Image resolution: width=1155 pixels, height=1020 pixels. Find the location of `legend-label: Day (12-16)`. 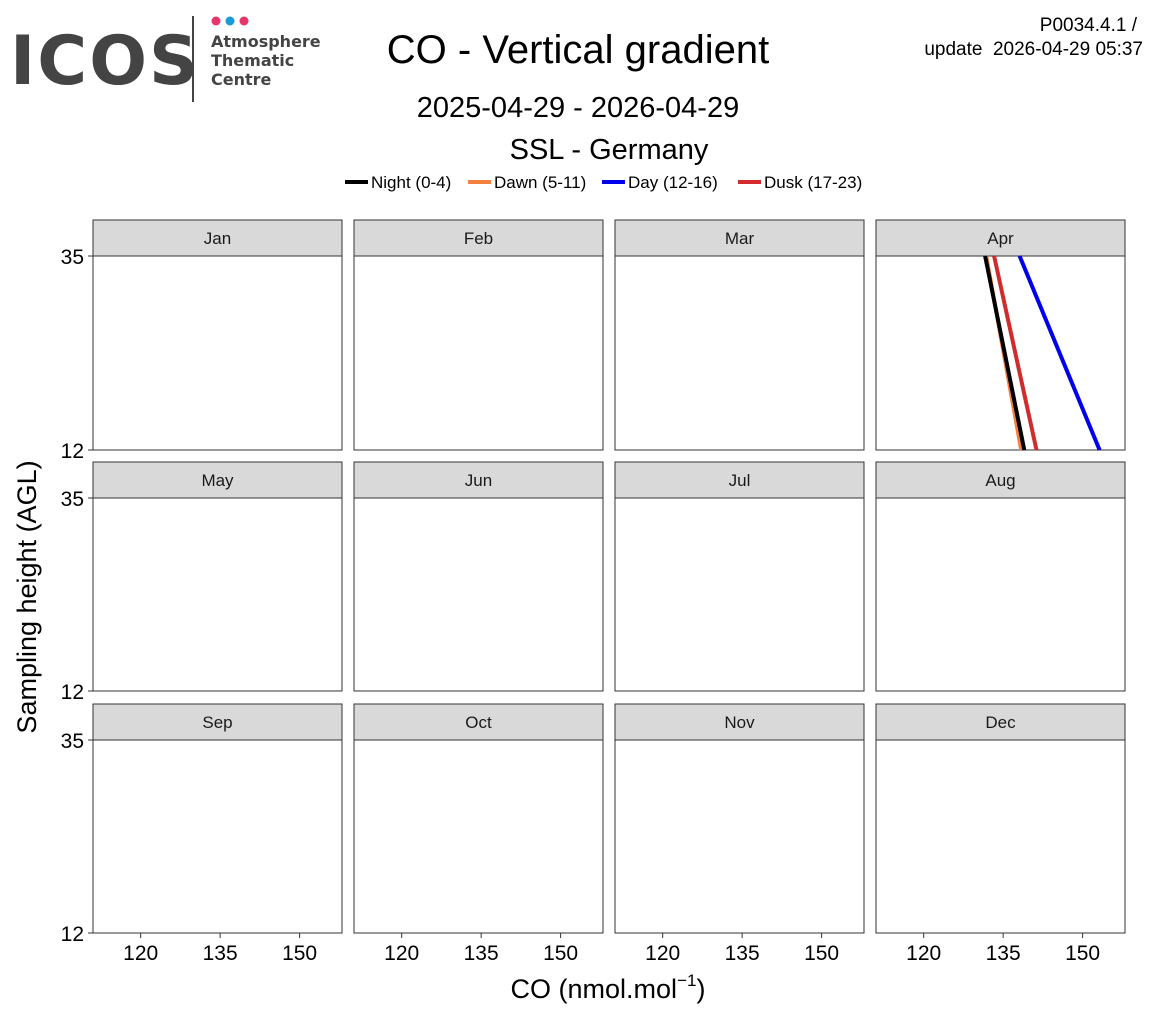

legend-label: Day (12-16) is located at coordinates (673, 182).